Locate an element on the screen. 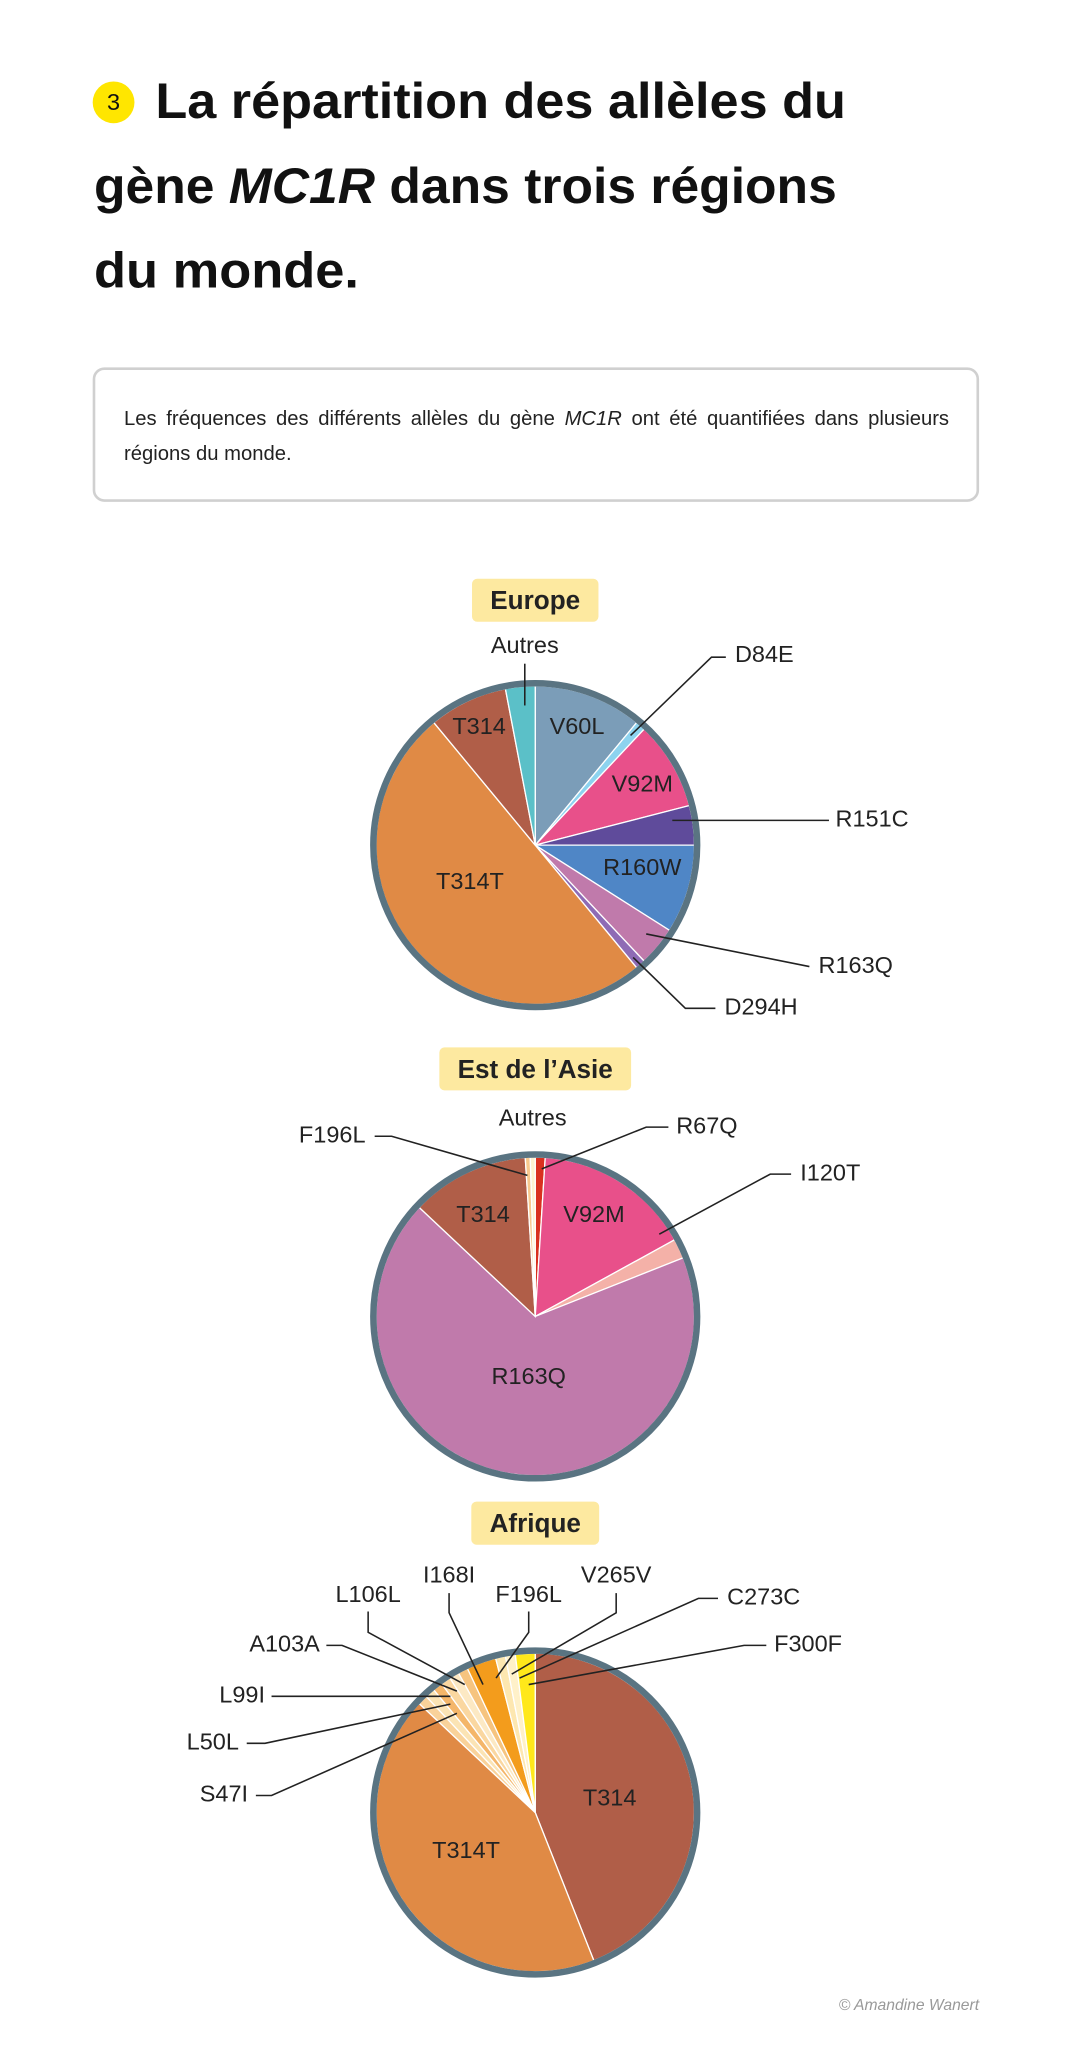 This screenshot has height=2053, width=1077. title-part: MC1R is located at coordinates (302, 186).